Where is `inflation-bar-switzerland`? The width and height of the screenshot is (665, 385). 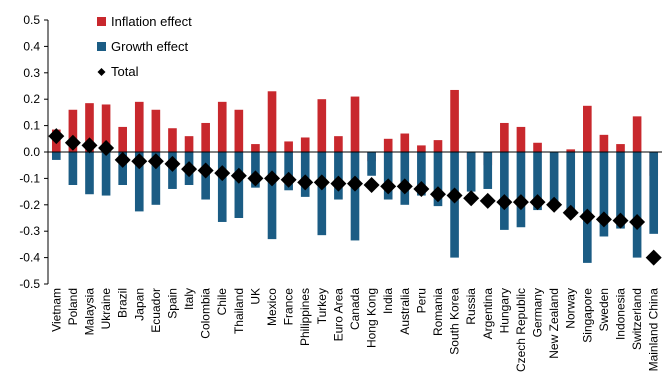 inflation-bar-switzerland is located at coordinates (637, 134).